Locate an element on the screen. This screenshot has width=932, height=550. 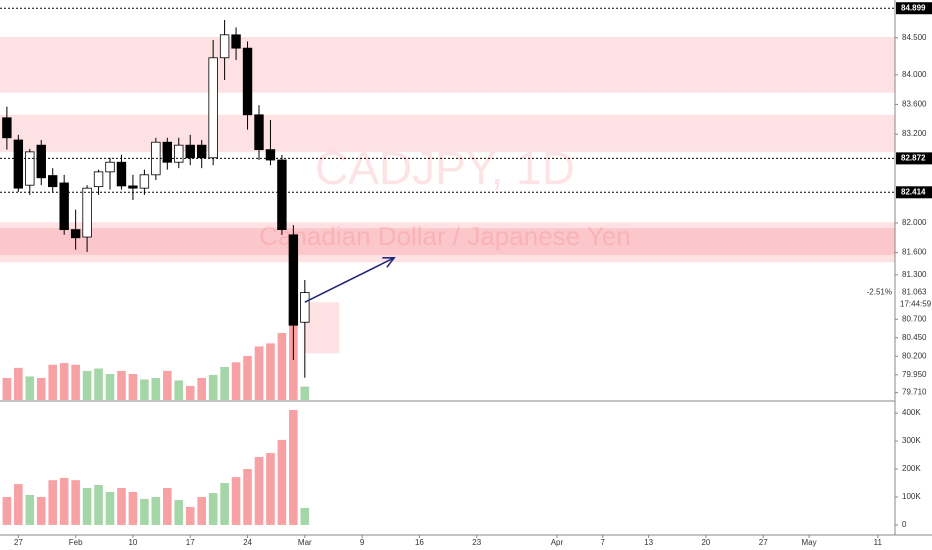
arrow is located at coordinates (349, 280).